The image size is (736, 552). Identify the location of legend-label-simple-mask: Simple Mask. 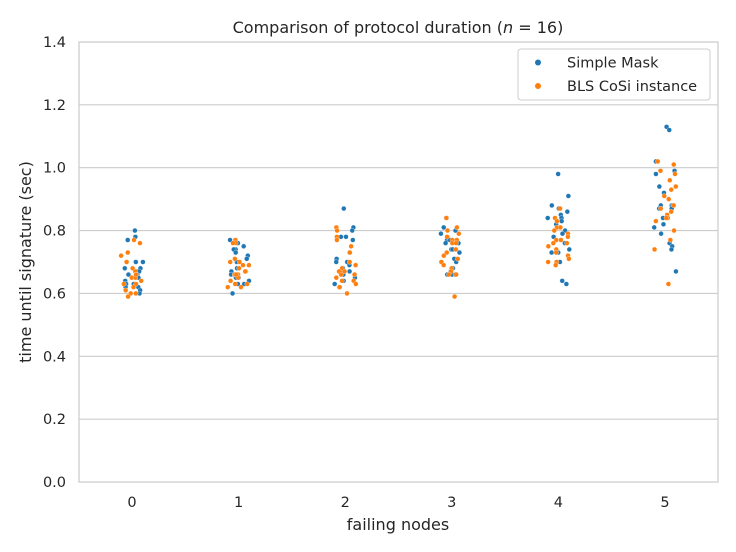
(613, 64).